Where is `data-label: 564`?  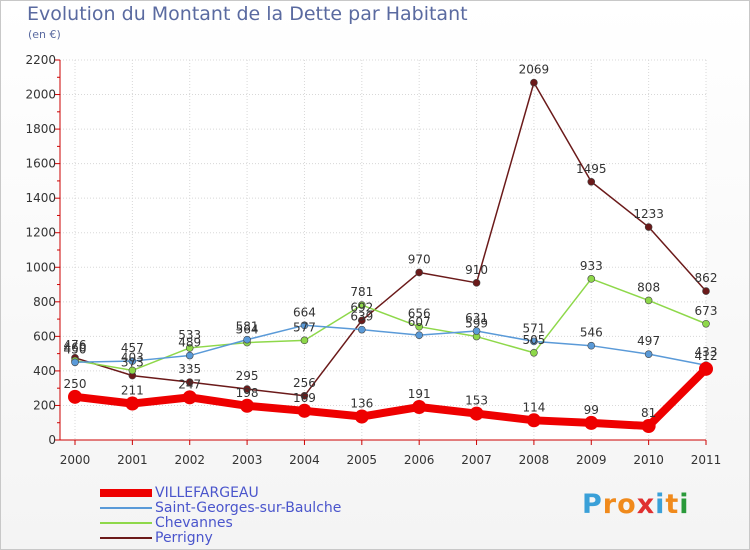 data-label: 564 is located at coordinates (247, 330).